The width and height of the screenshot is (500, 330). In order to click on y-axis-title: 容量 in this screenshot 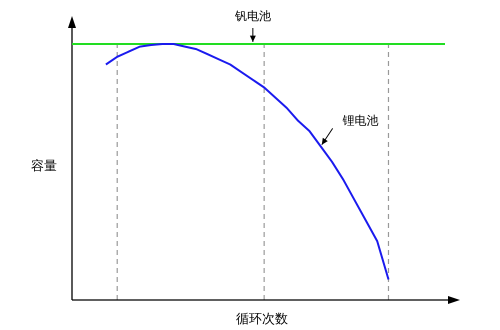, I will do `click(44, 166)`.